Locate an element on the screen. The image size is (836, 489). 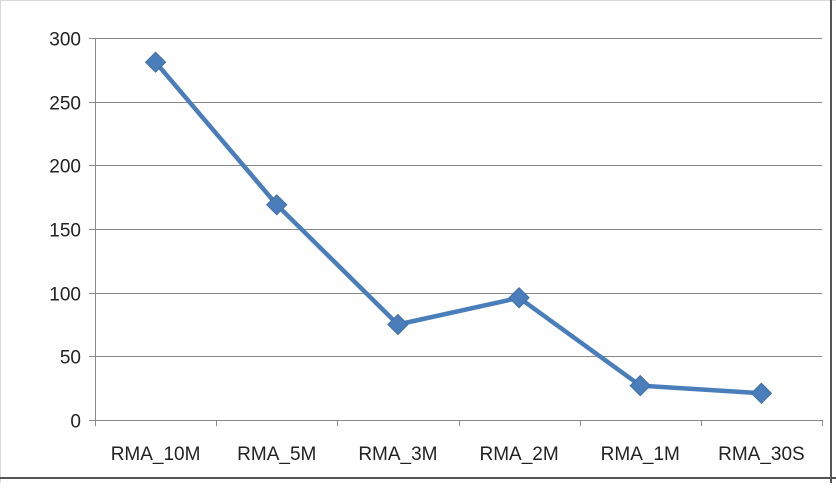
y-tick-label-200: 200 is located at coordinates (65, 167).